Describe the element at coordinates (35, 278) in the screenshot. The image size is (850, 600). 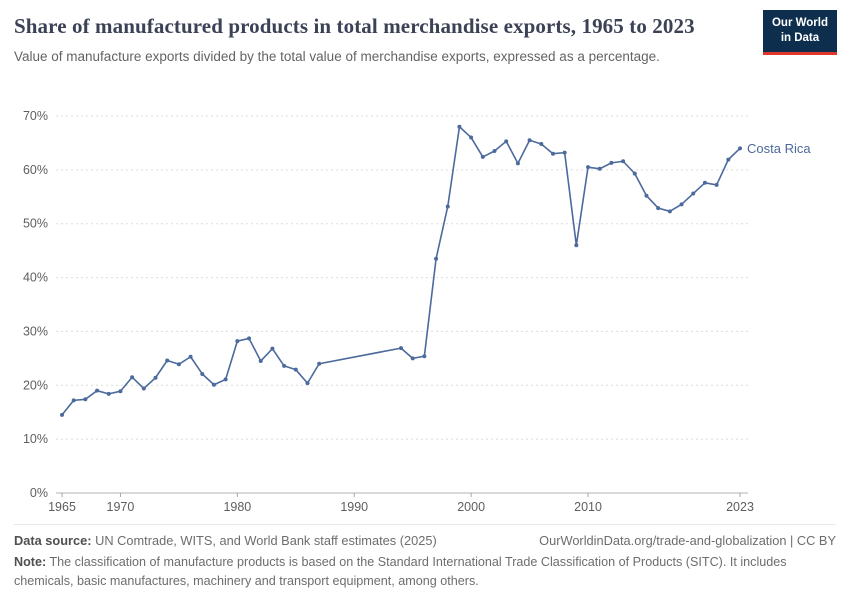
I see `y-tick-label: 40%` at that location.